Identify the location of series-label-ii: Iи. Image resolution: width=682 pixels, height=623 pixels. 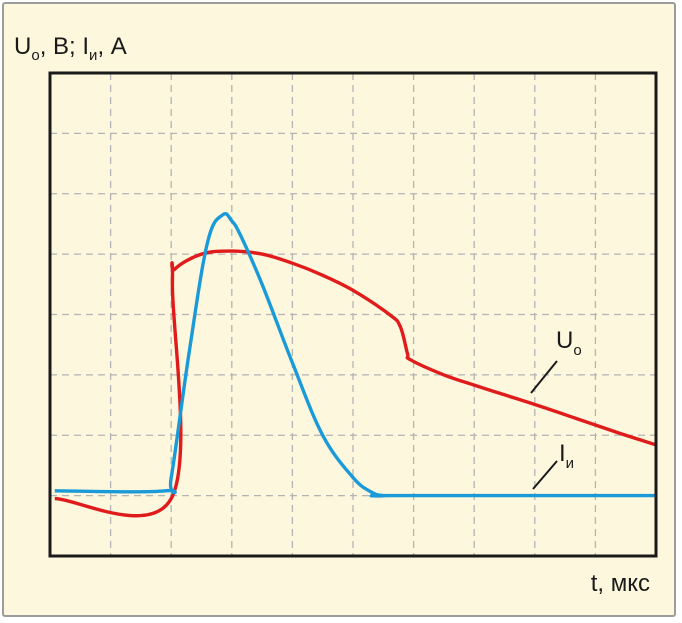
(566, 456).